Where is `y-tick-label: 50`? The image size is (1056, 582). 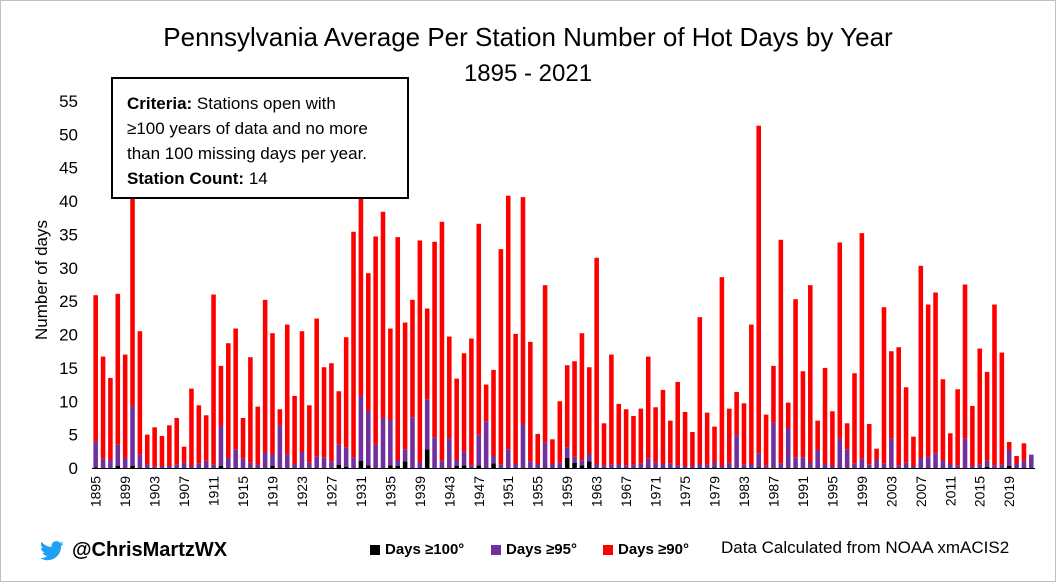 y-tick-label: 50 is located at coordinates (68, 134).